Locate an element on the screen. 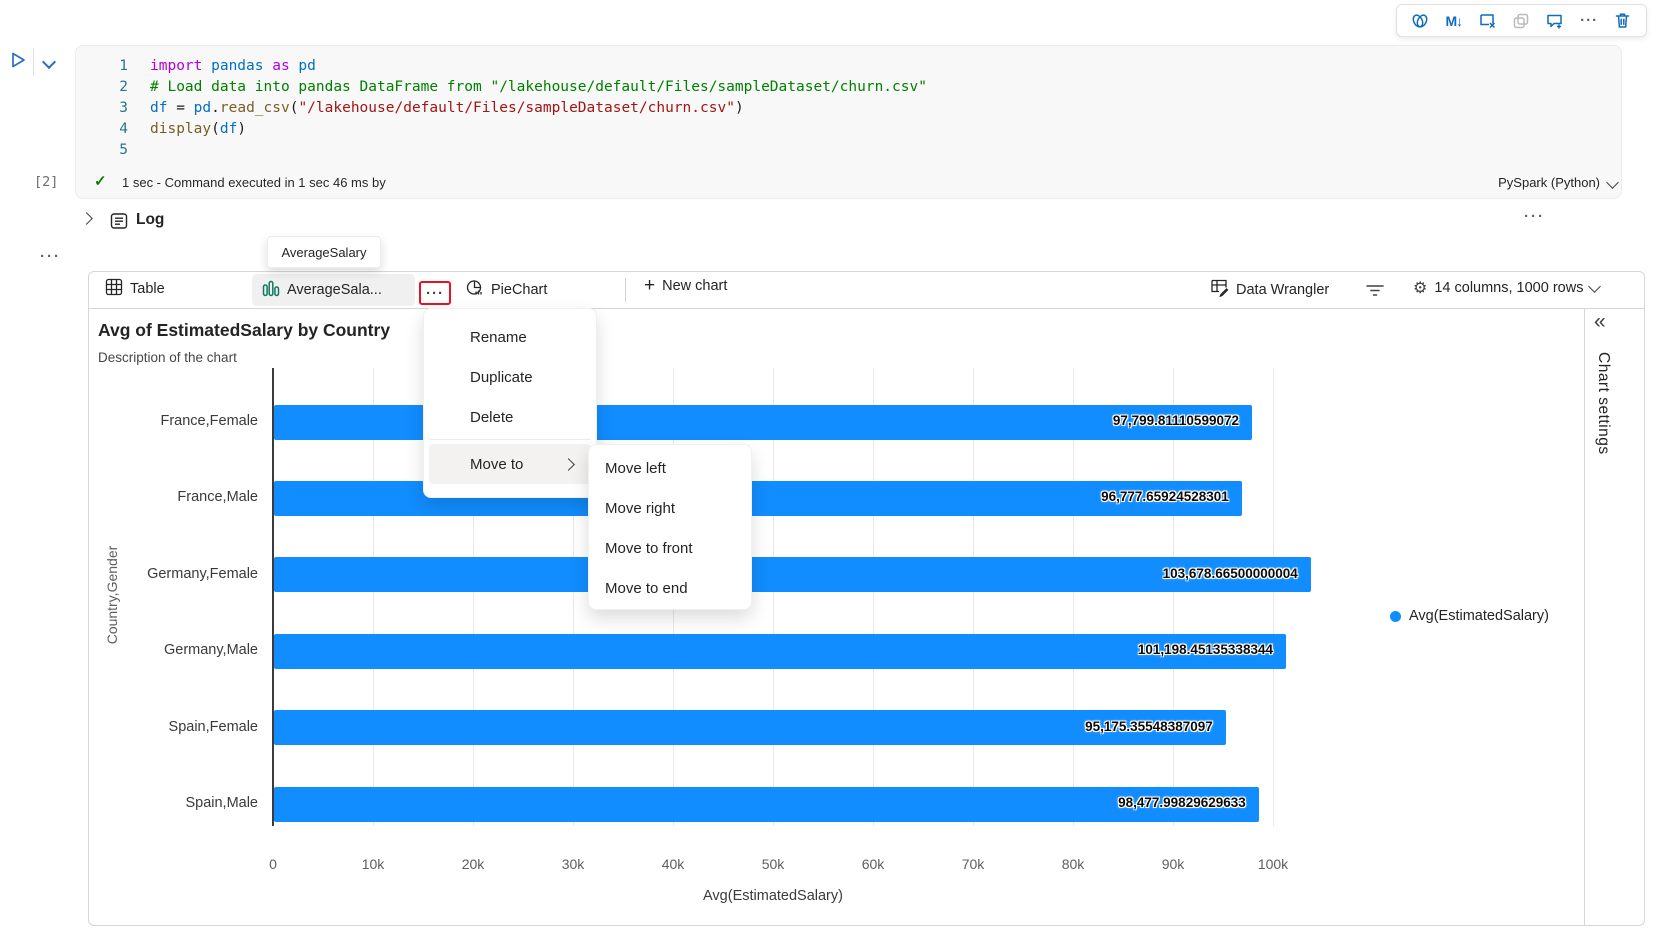 This screenshot has width=1662, height=939. x-tick-label: 100k is located at coordinates (1273, 864).